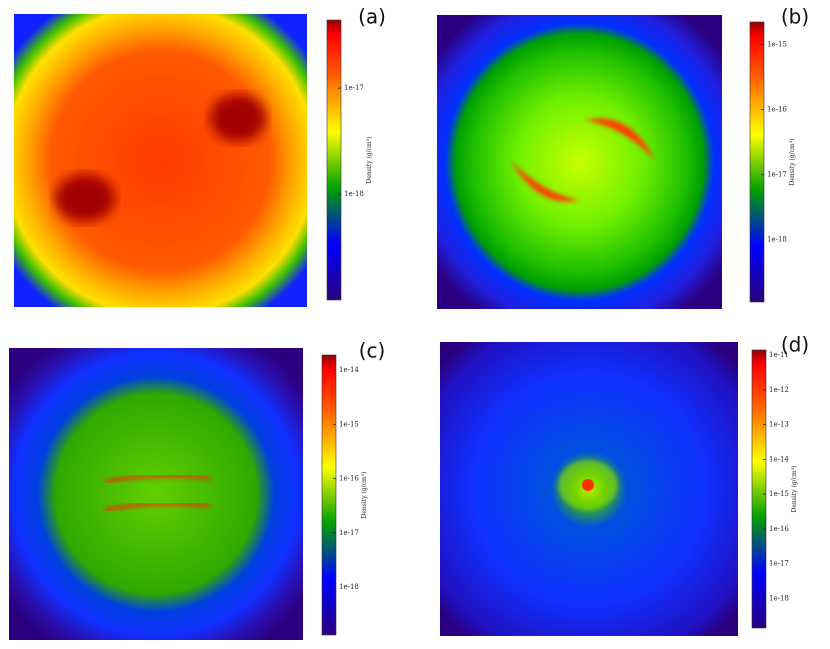  What do you see at coordinates (779, 425) in the screenshot?
I see `colorbar-tick-label: 1e-13` at bounding box center [779, 425].